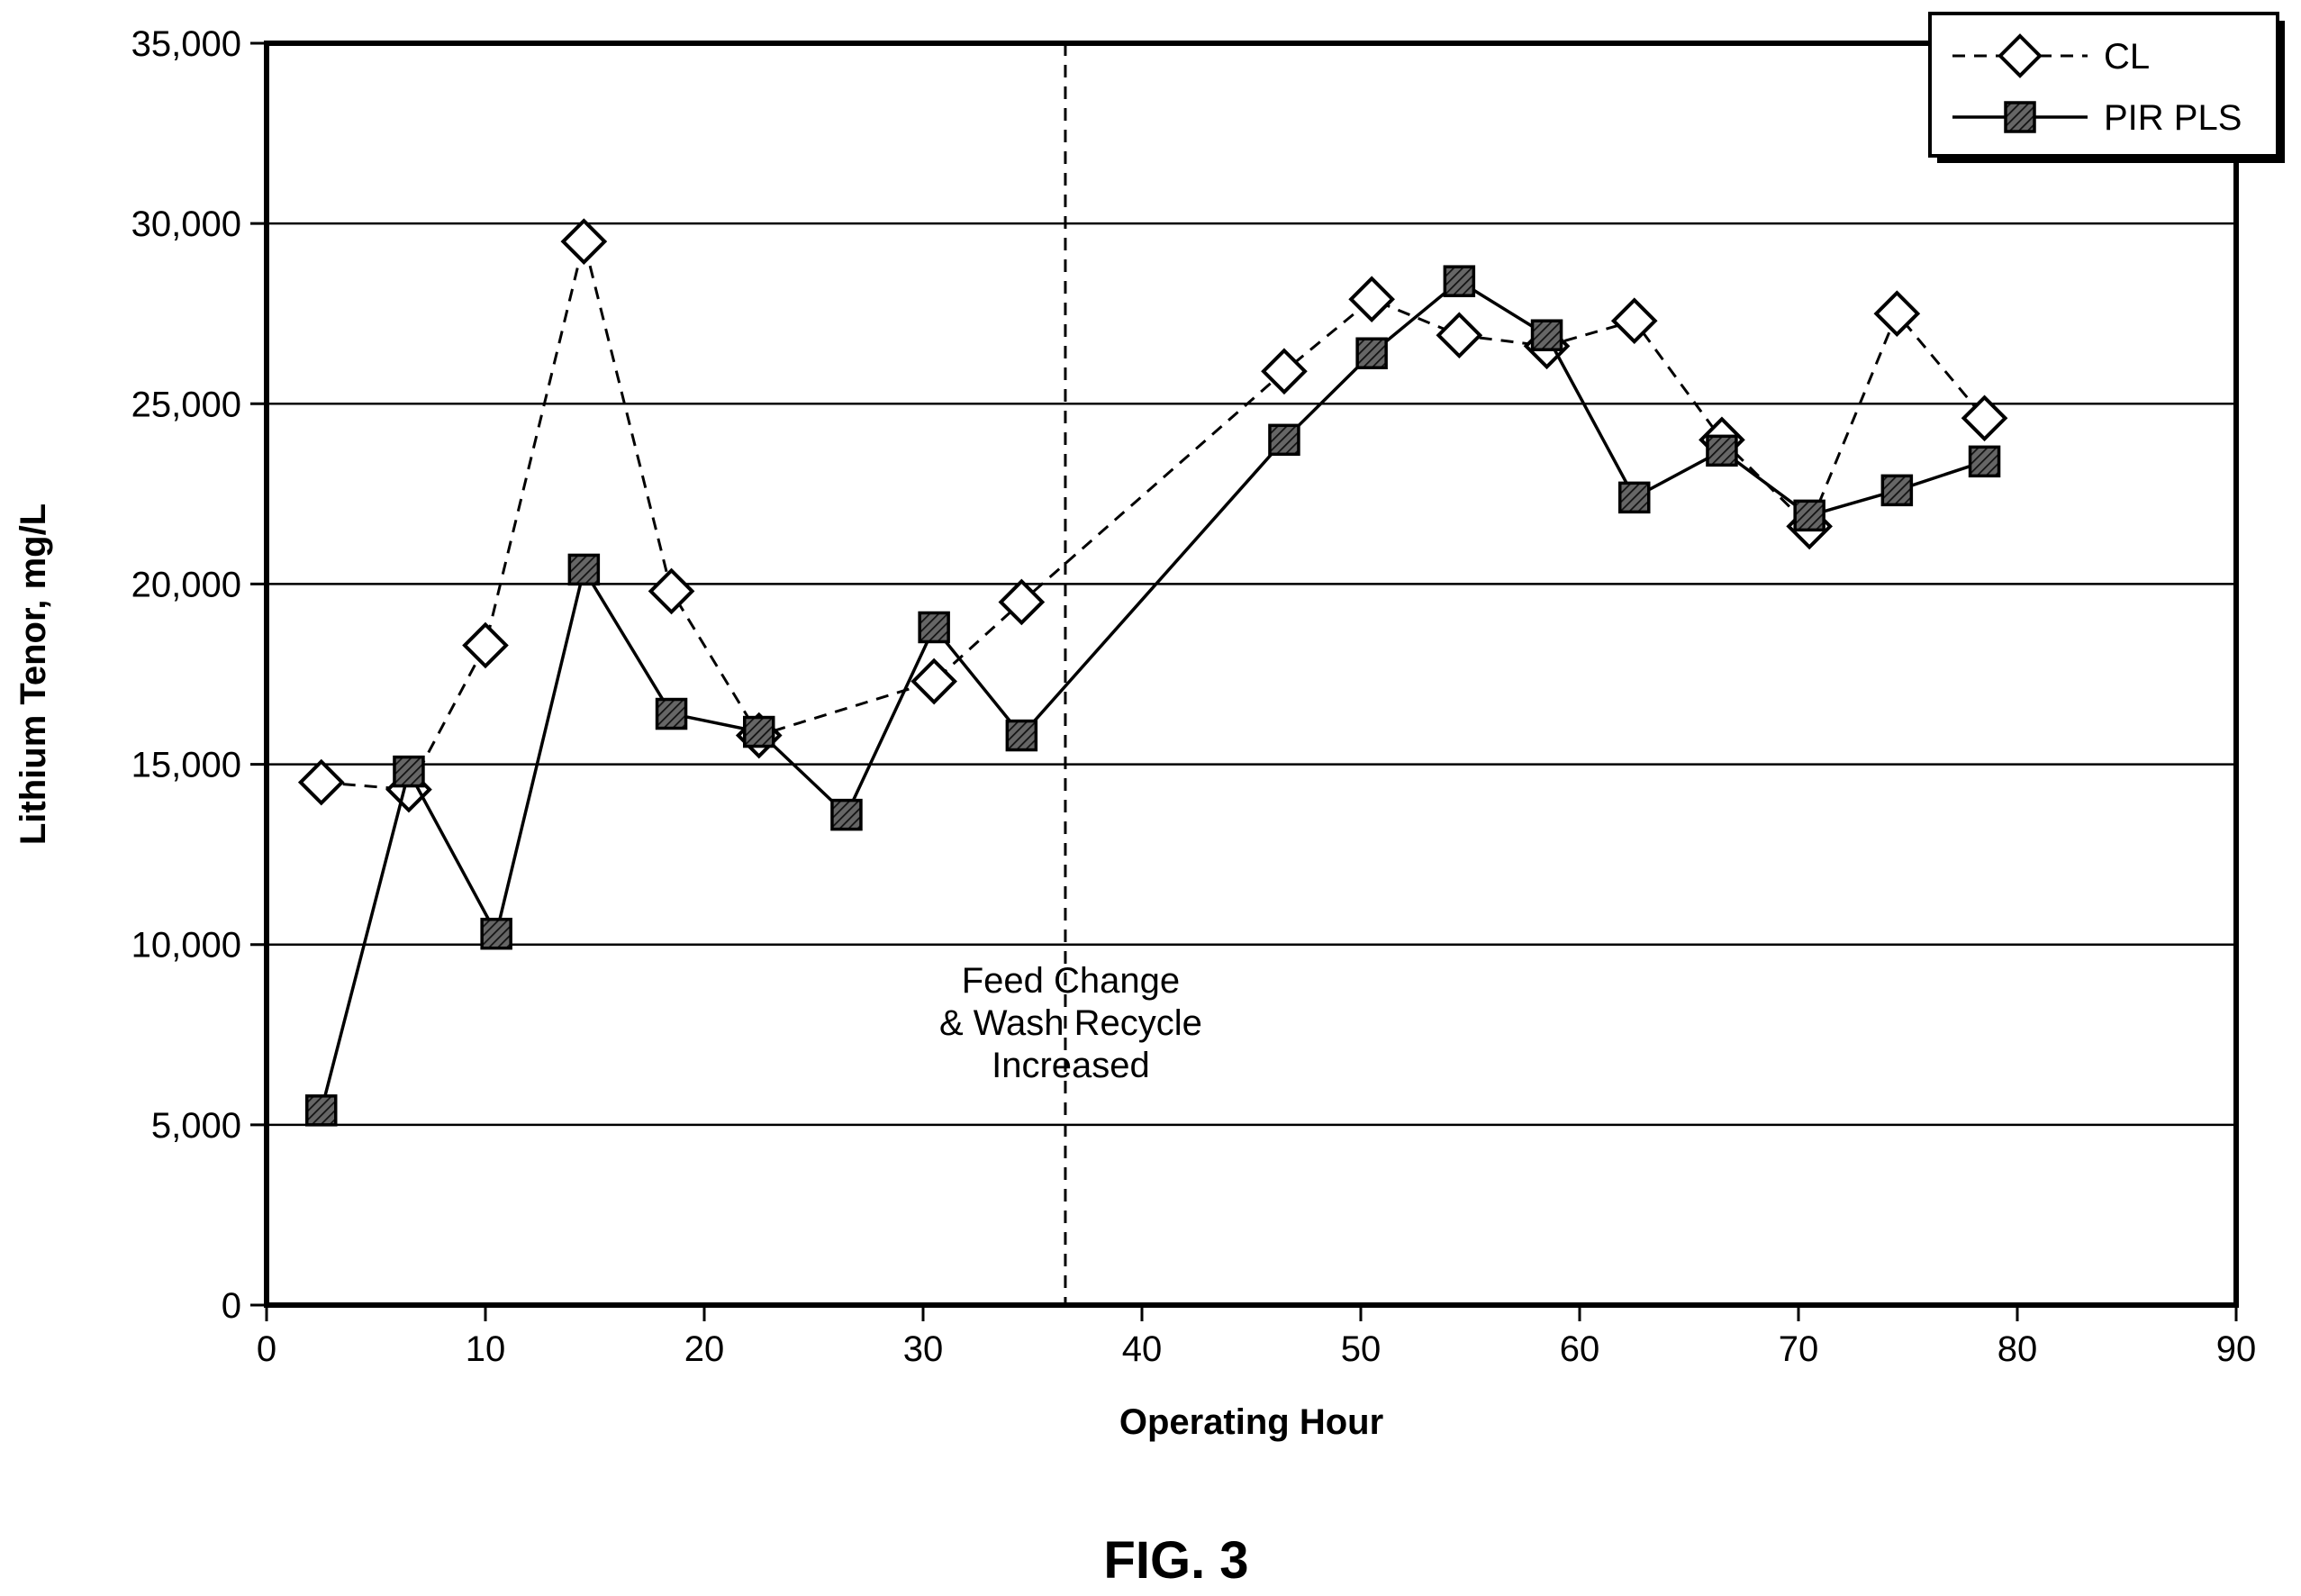 This screenshot has width=2301, height=1596. Describe the element at coordinates (186, 44) in the screenshot. I see `y-tick-label: 35,000` at that location.